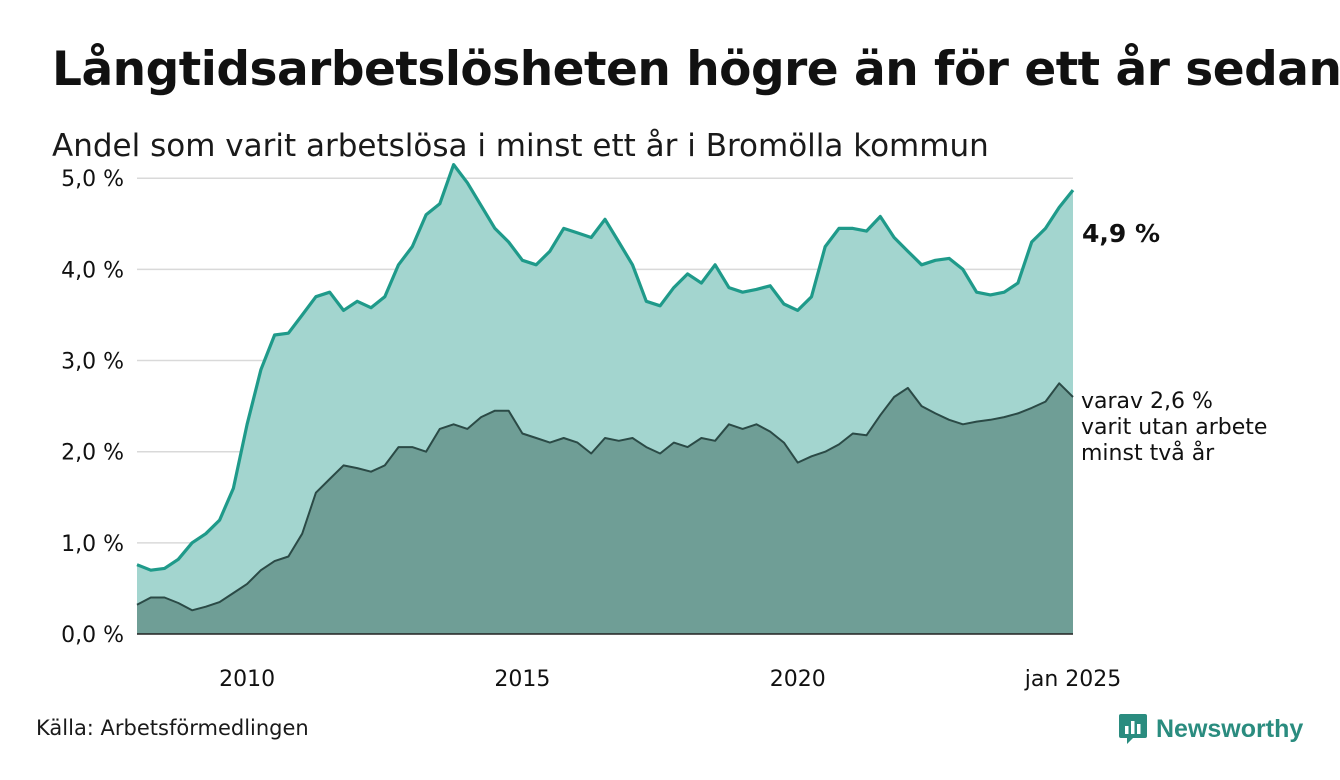 The width and height of the screenshot is (1340, 780). Describe the element at coordinates (1147, 401) in the screenshot. I see `annotation-line-1: varav 2,6 %` at that location.